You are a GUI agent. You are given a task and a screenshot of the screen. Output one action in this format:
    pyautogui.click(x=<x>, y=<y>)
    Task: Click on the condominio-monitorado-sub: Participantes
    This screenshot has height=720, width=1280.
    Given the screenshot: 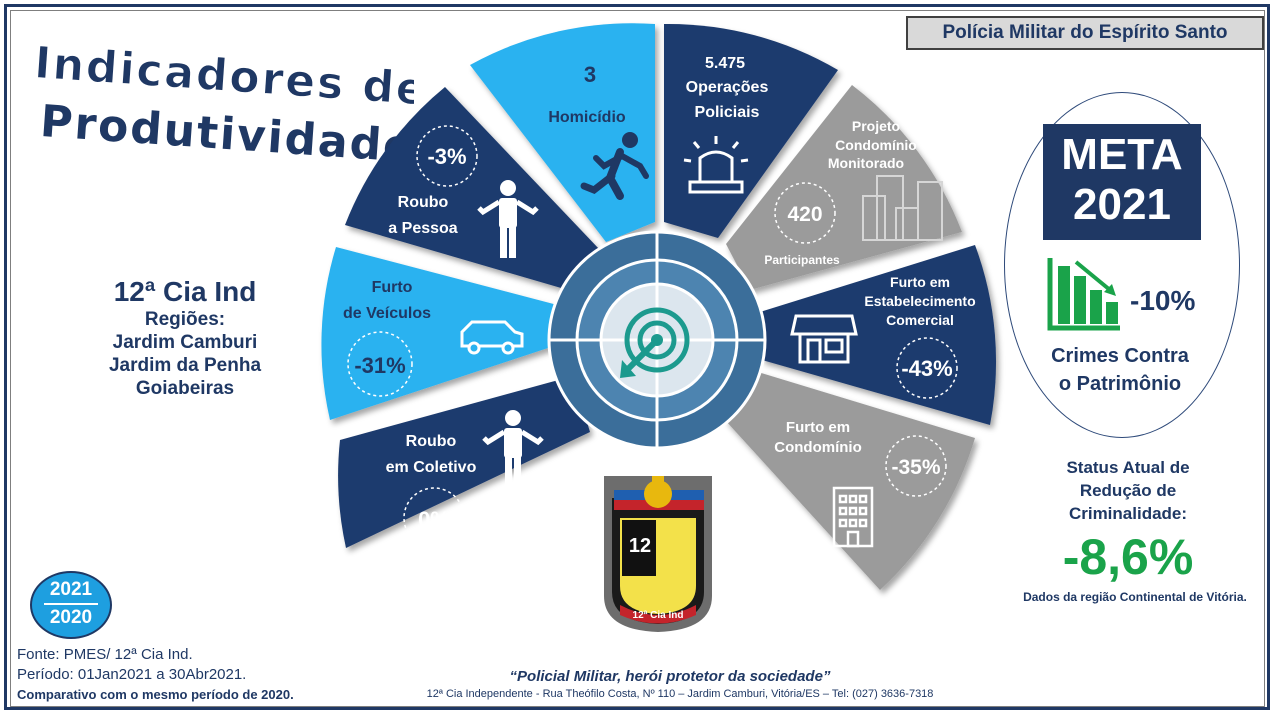 What is the action you would take?
    pyautogui.click(x=802, y=260)
    